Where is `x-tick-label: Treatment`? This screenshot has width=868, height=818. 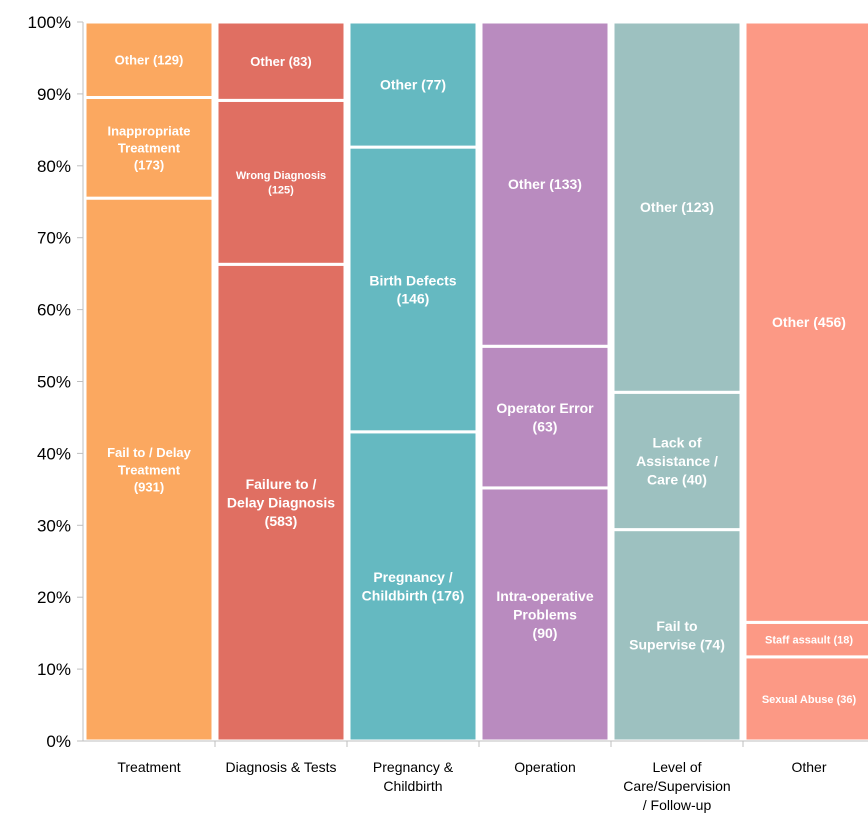
x-tick-label: Treatment is located at coordinates (148, 767).